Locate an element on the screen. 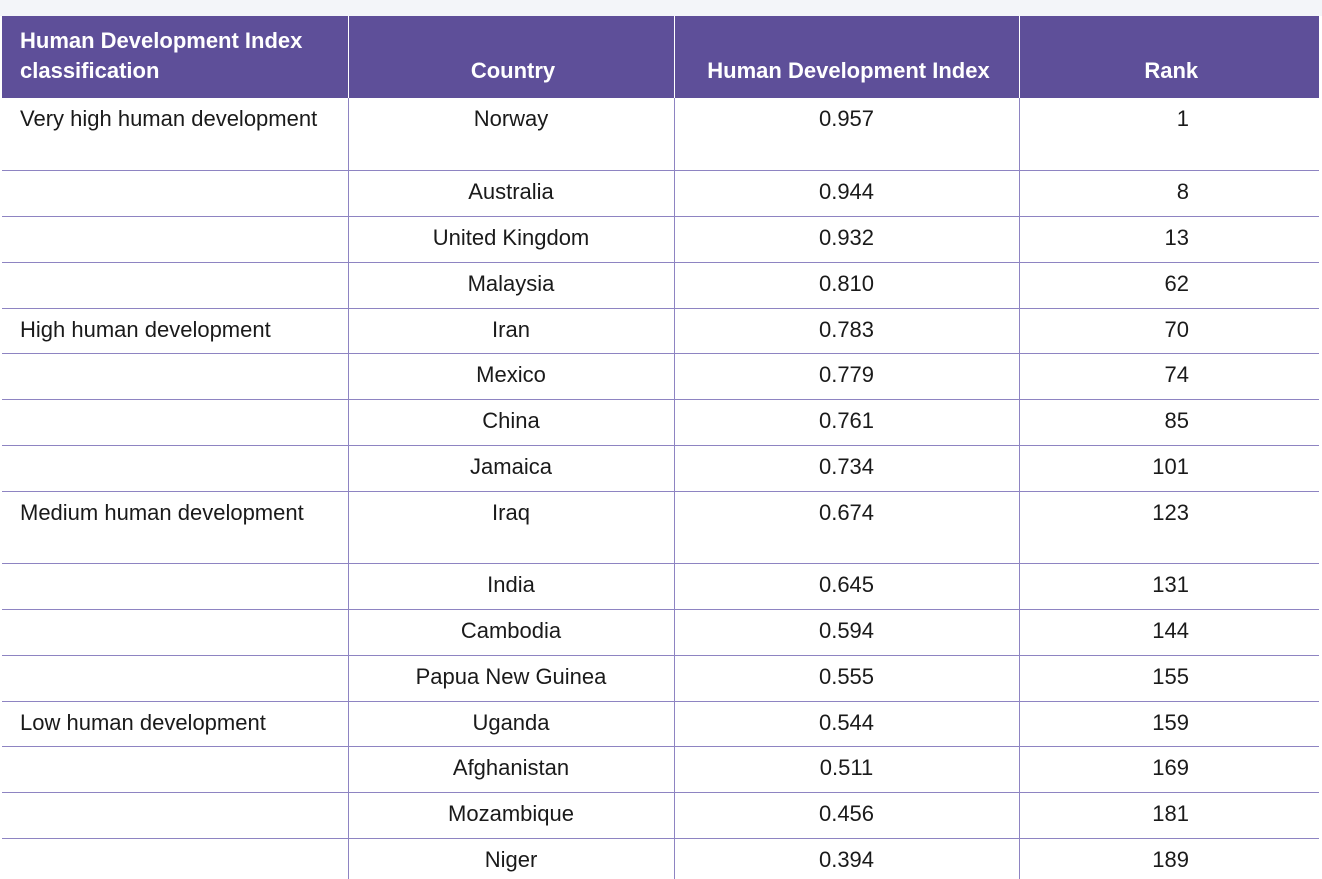  cell-rank: 1 is located at coordinates (1168, 134).